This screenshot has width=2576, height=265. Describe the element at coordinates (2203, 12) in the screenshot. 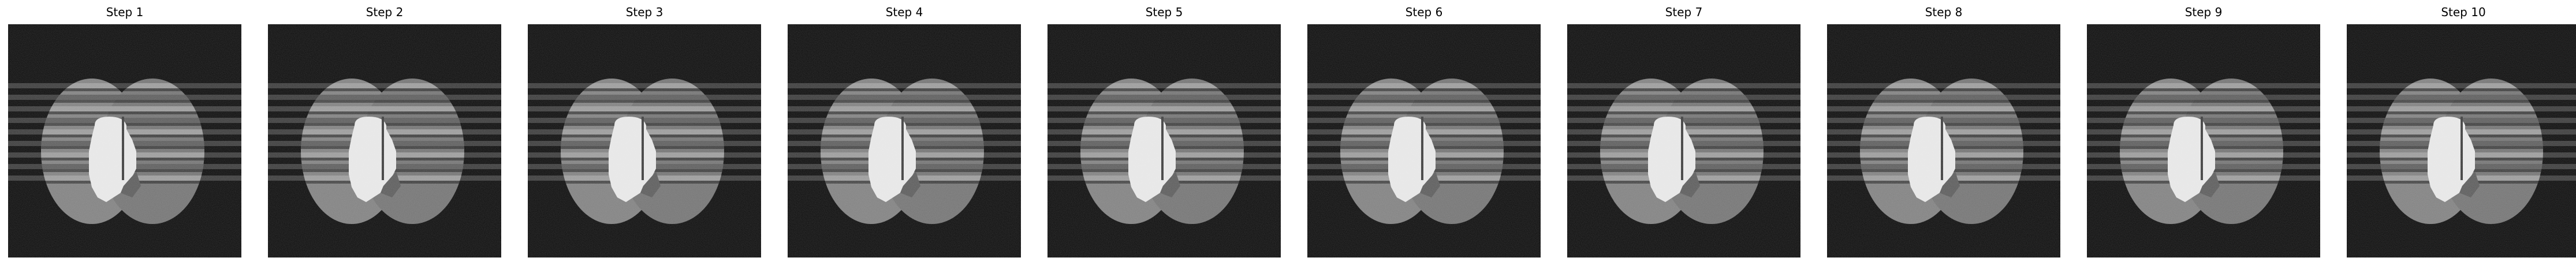

I see `panel-title: Step 9` at that location.